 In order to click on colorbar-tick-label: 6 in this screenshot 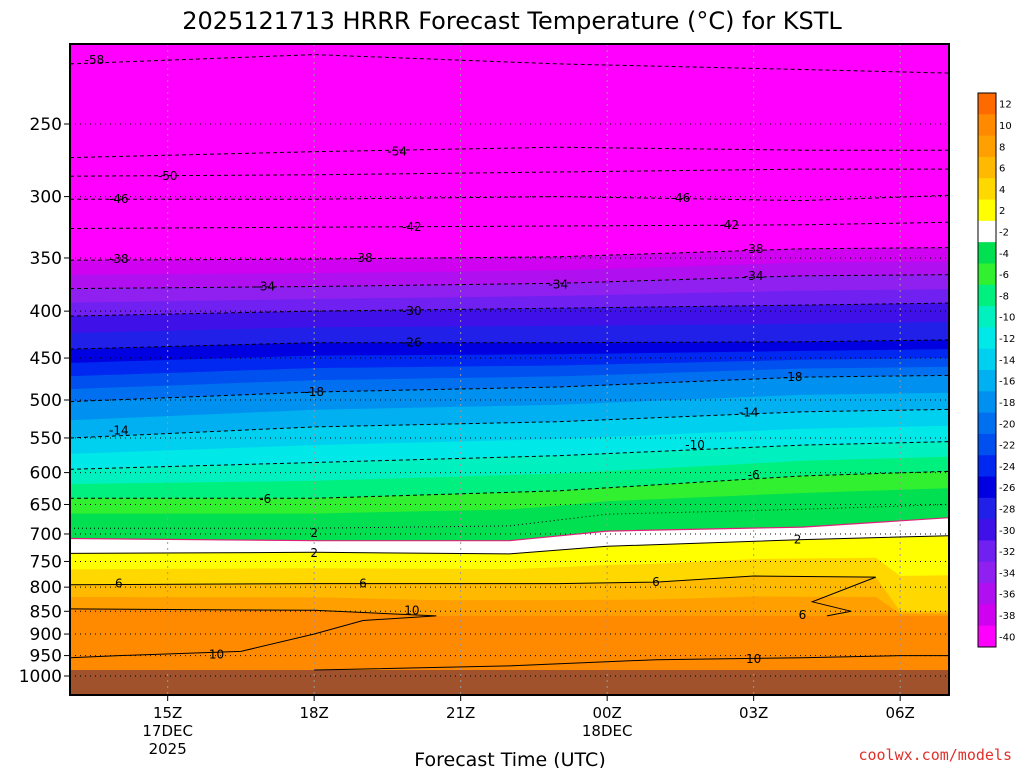, I will do `click(1002, 169)`.